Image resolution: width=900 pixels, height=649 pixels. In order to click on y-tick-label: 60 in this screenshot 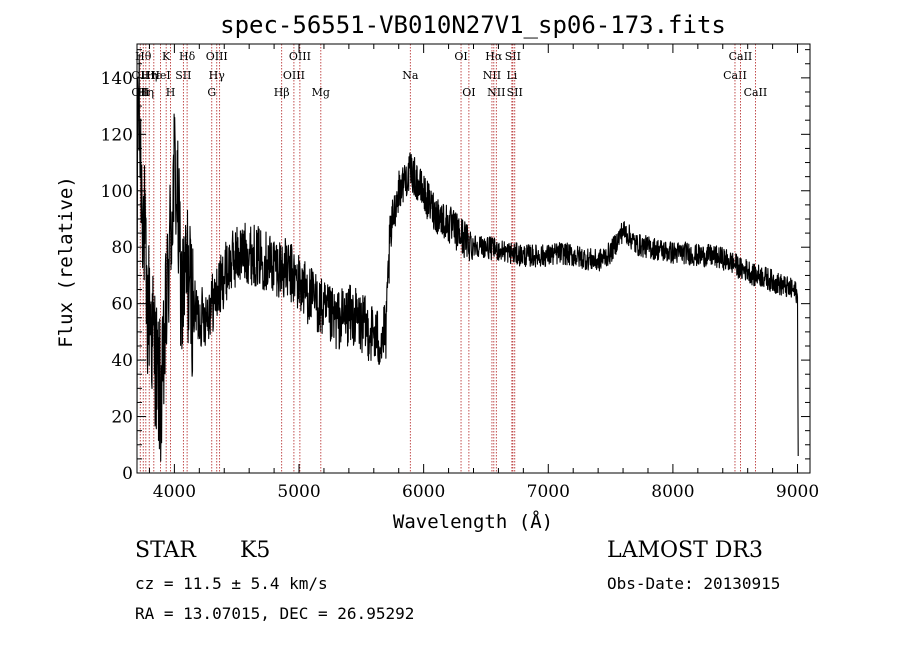, I will do `click(122, 305)`.